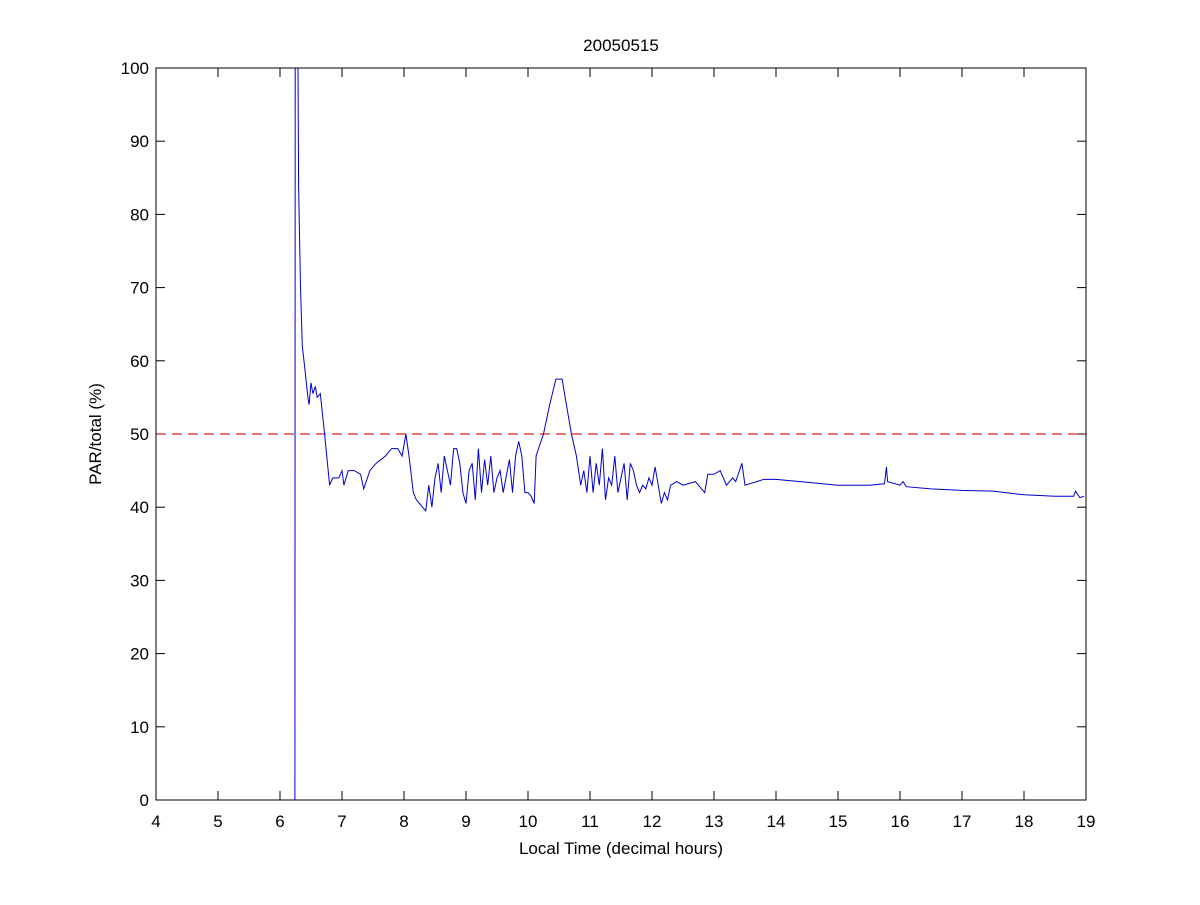 This screenshot has width=1200, height=905. Describe the element at coordinates (139, 507) in the screenshot. I see `y-tick-label: 40` at that location.